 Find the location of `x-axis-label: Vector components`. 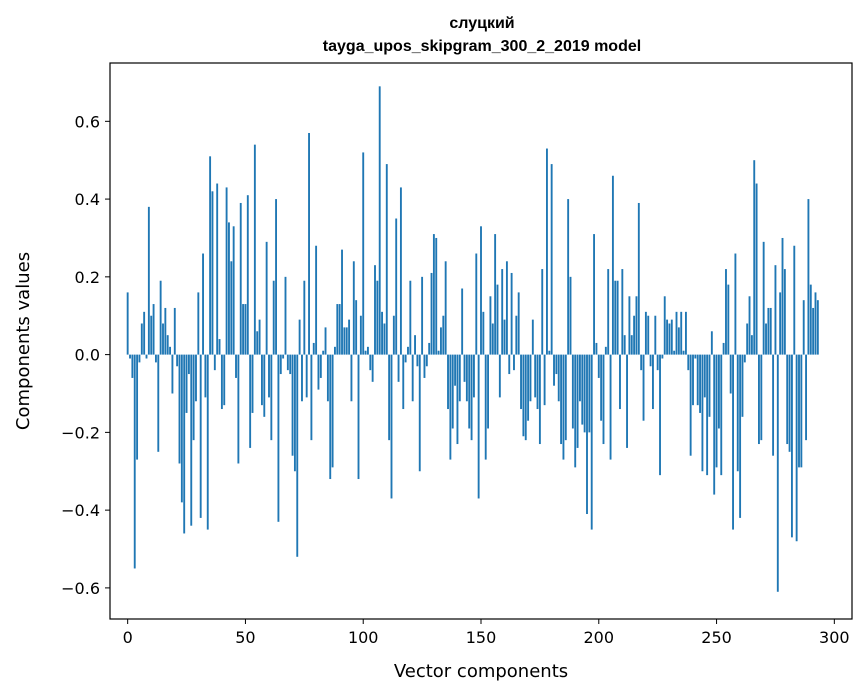

x-axis-label: Vector components is located at coordinates (481, 671).